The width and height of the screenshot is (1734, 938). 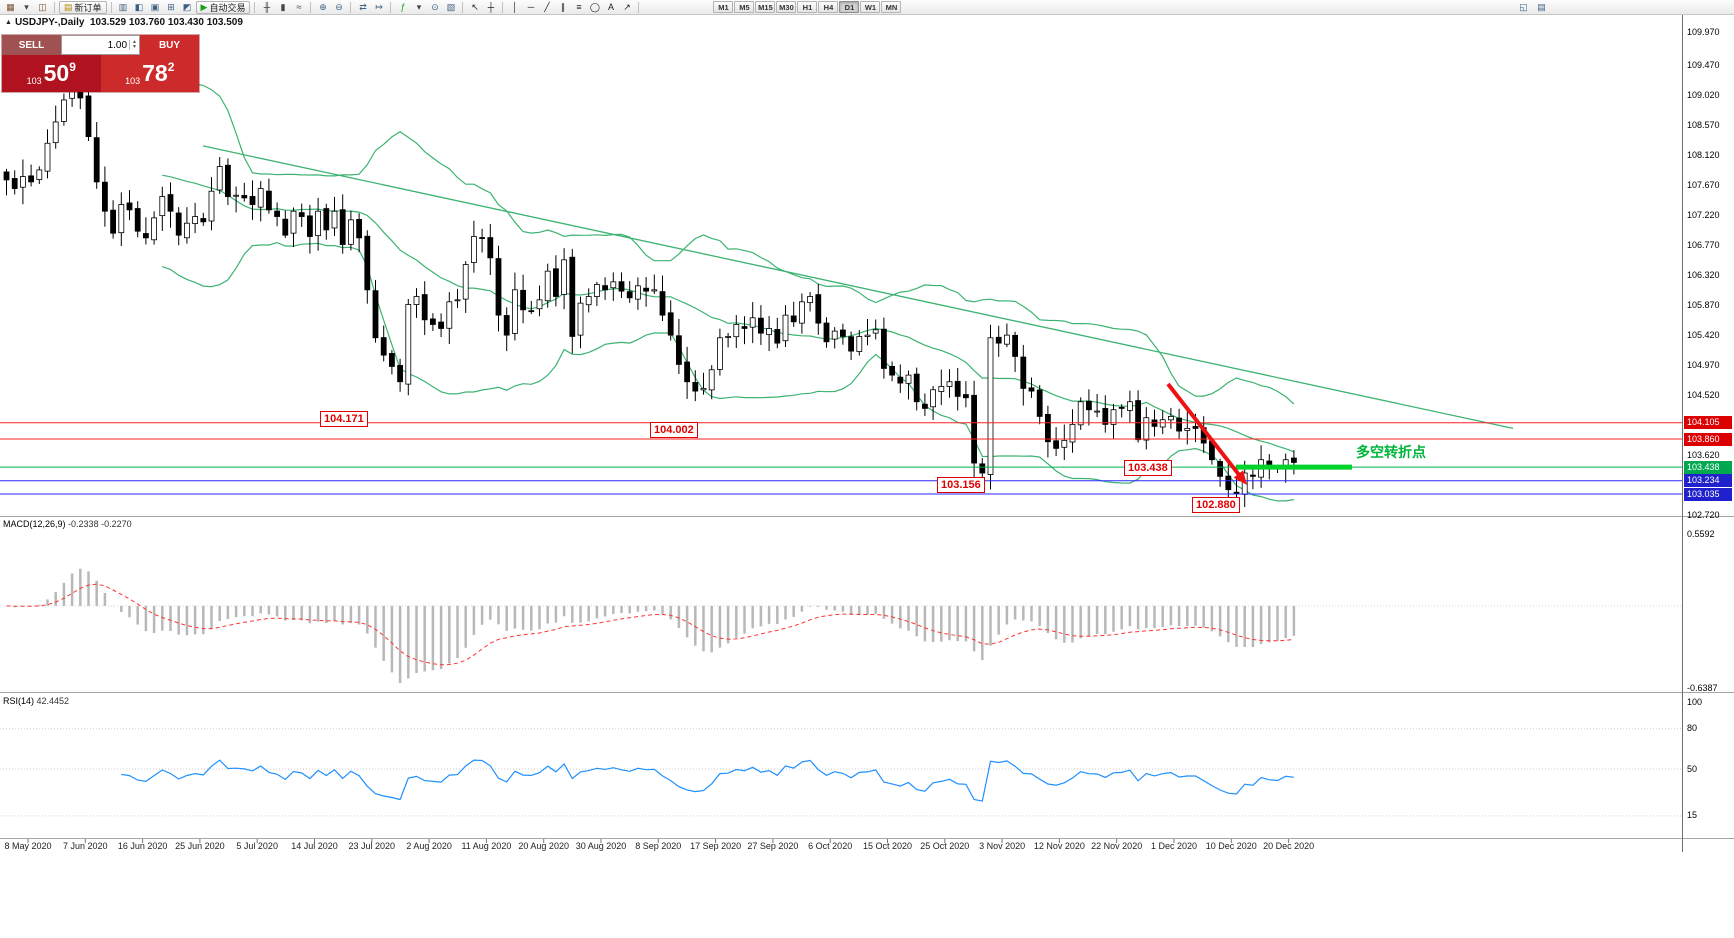 I want to click on cursor-icon: ↖, so click(x=475, y=6).